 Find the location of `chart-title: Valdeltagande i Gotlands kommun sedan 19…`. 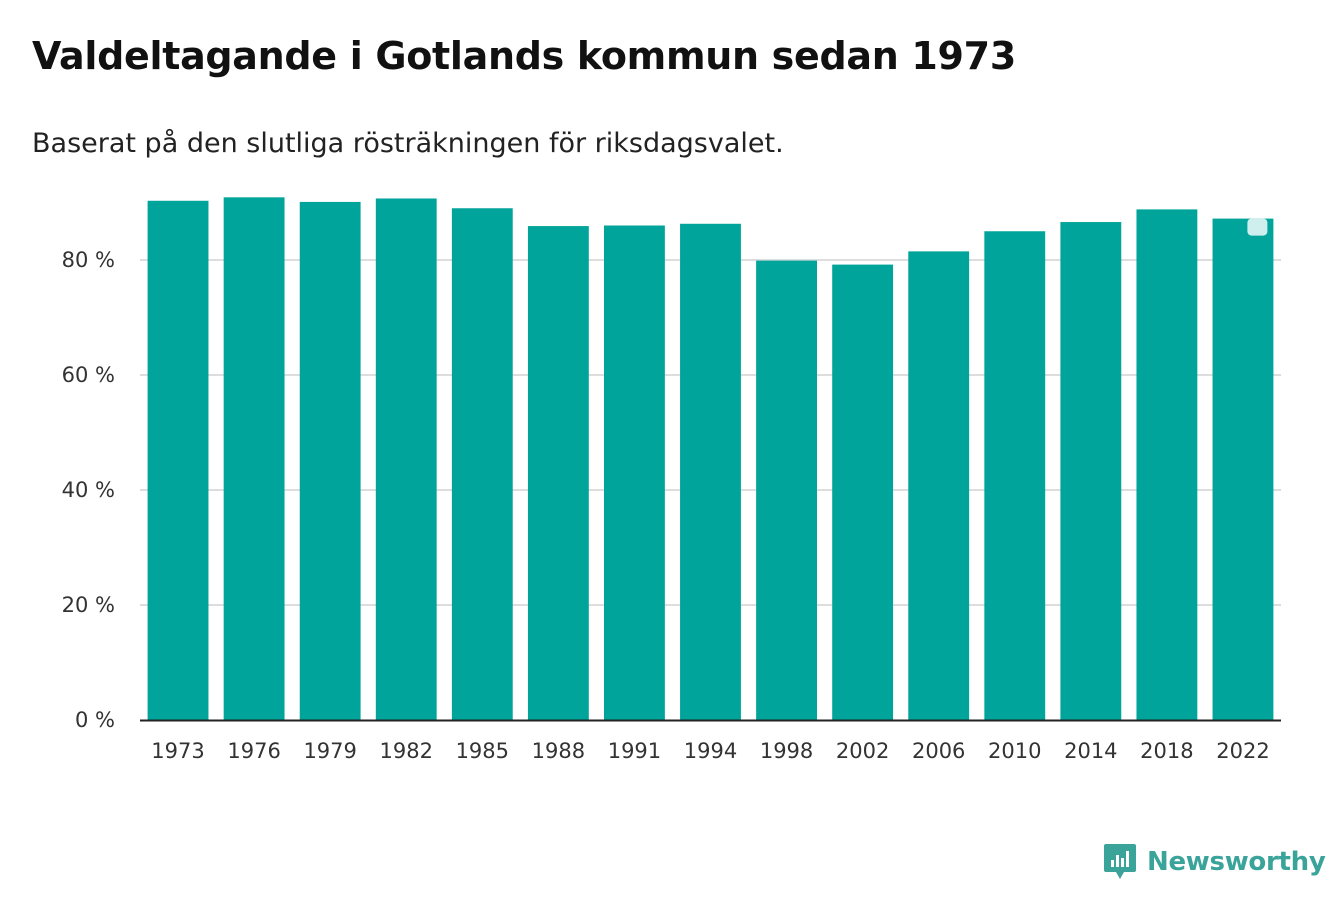

chart-title: Valdeltagande i Gotlands kommun sedan 19… is located at coordinates (524, 56).